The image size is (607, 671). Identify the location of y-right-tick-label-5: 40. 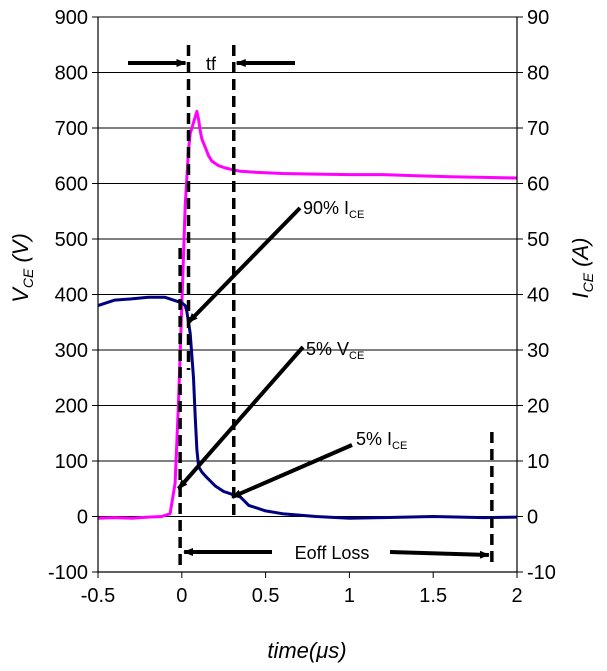
(538, 296).